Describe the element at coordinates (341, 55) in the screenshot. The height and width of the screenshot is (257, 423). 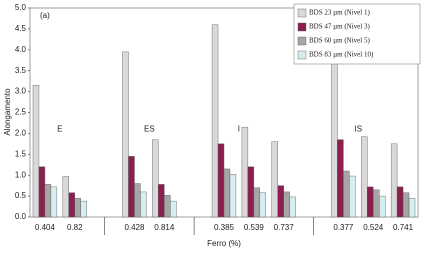
I see `legend-label: BDS 83 µm (Nivel 10)` at that location.